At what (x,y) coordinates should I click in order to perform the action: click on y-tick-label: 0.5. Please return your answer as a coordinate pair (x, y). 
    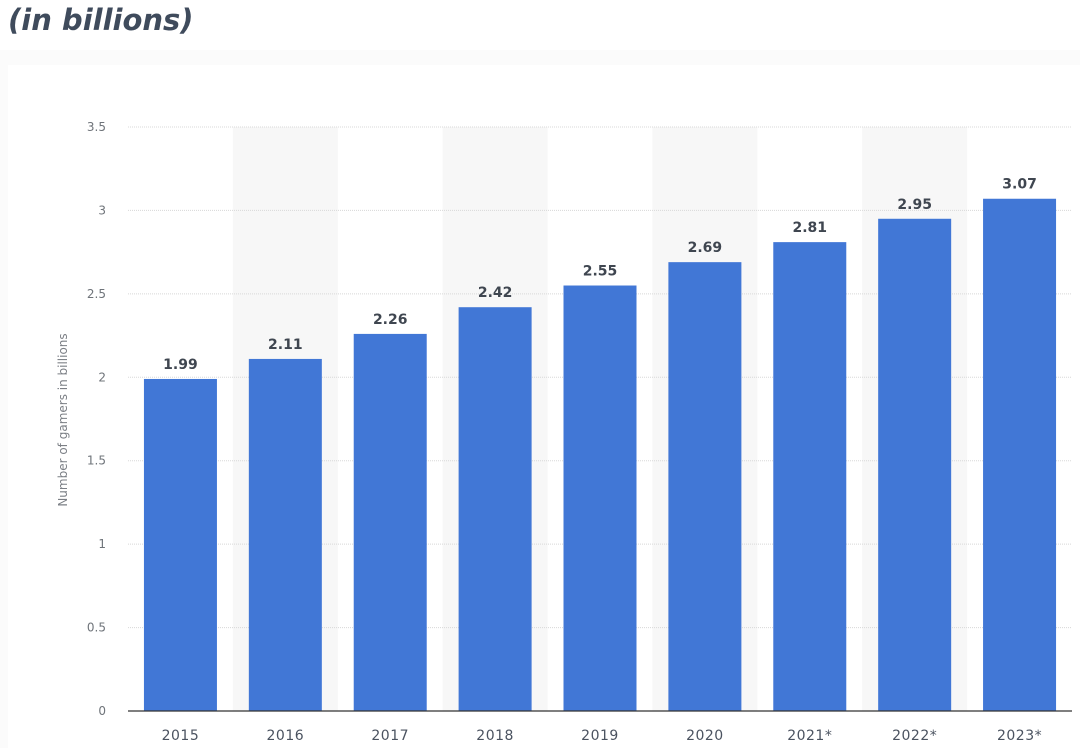
    Looking at the image, I should click on (96, 628).